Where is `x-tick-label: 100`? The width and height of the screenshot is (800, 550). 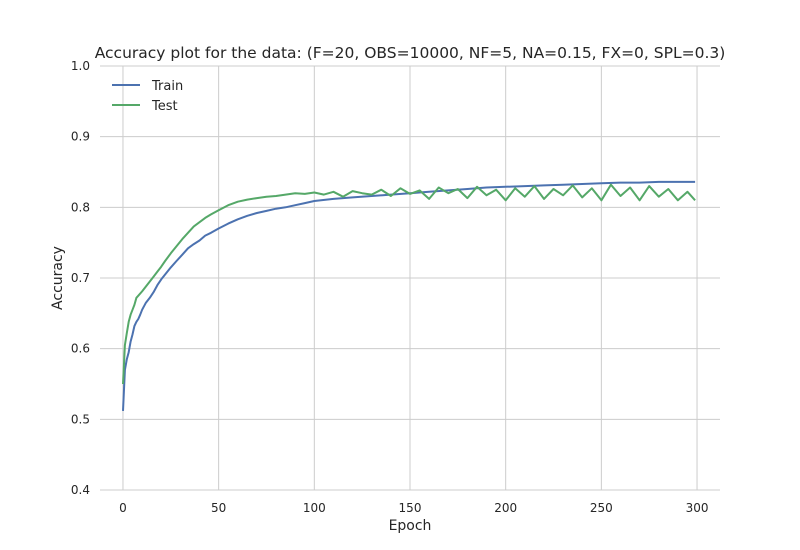
x-tick-label: 100 is located at coordinates (314, 508).